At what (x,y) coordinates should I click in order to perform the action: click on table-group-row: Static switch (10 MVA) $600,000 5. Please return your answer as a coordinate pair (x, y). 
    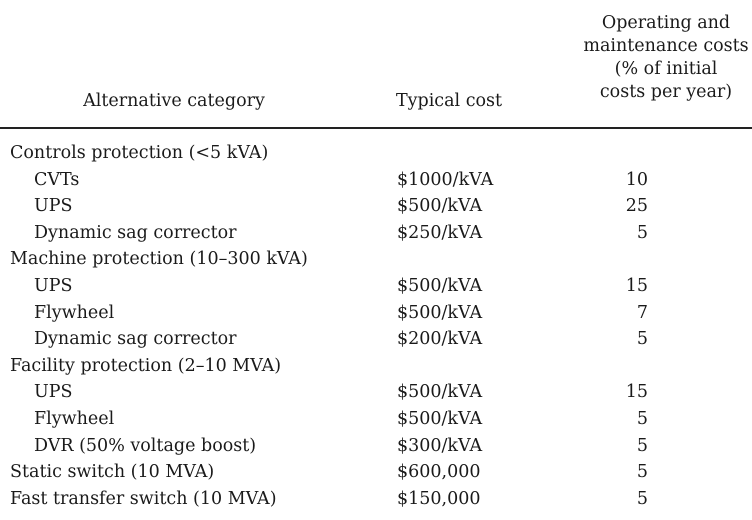
    Looking at the image, I should click on (376, 472).